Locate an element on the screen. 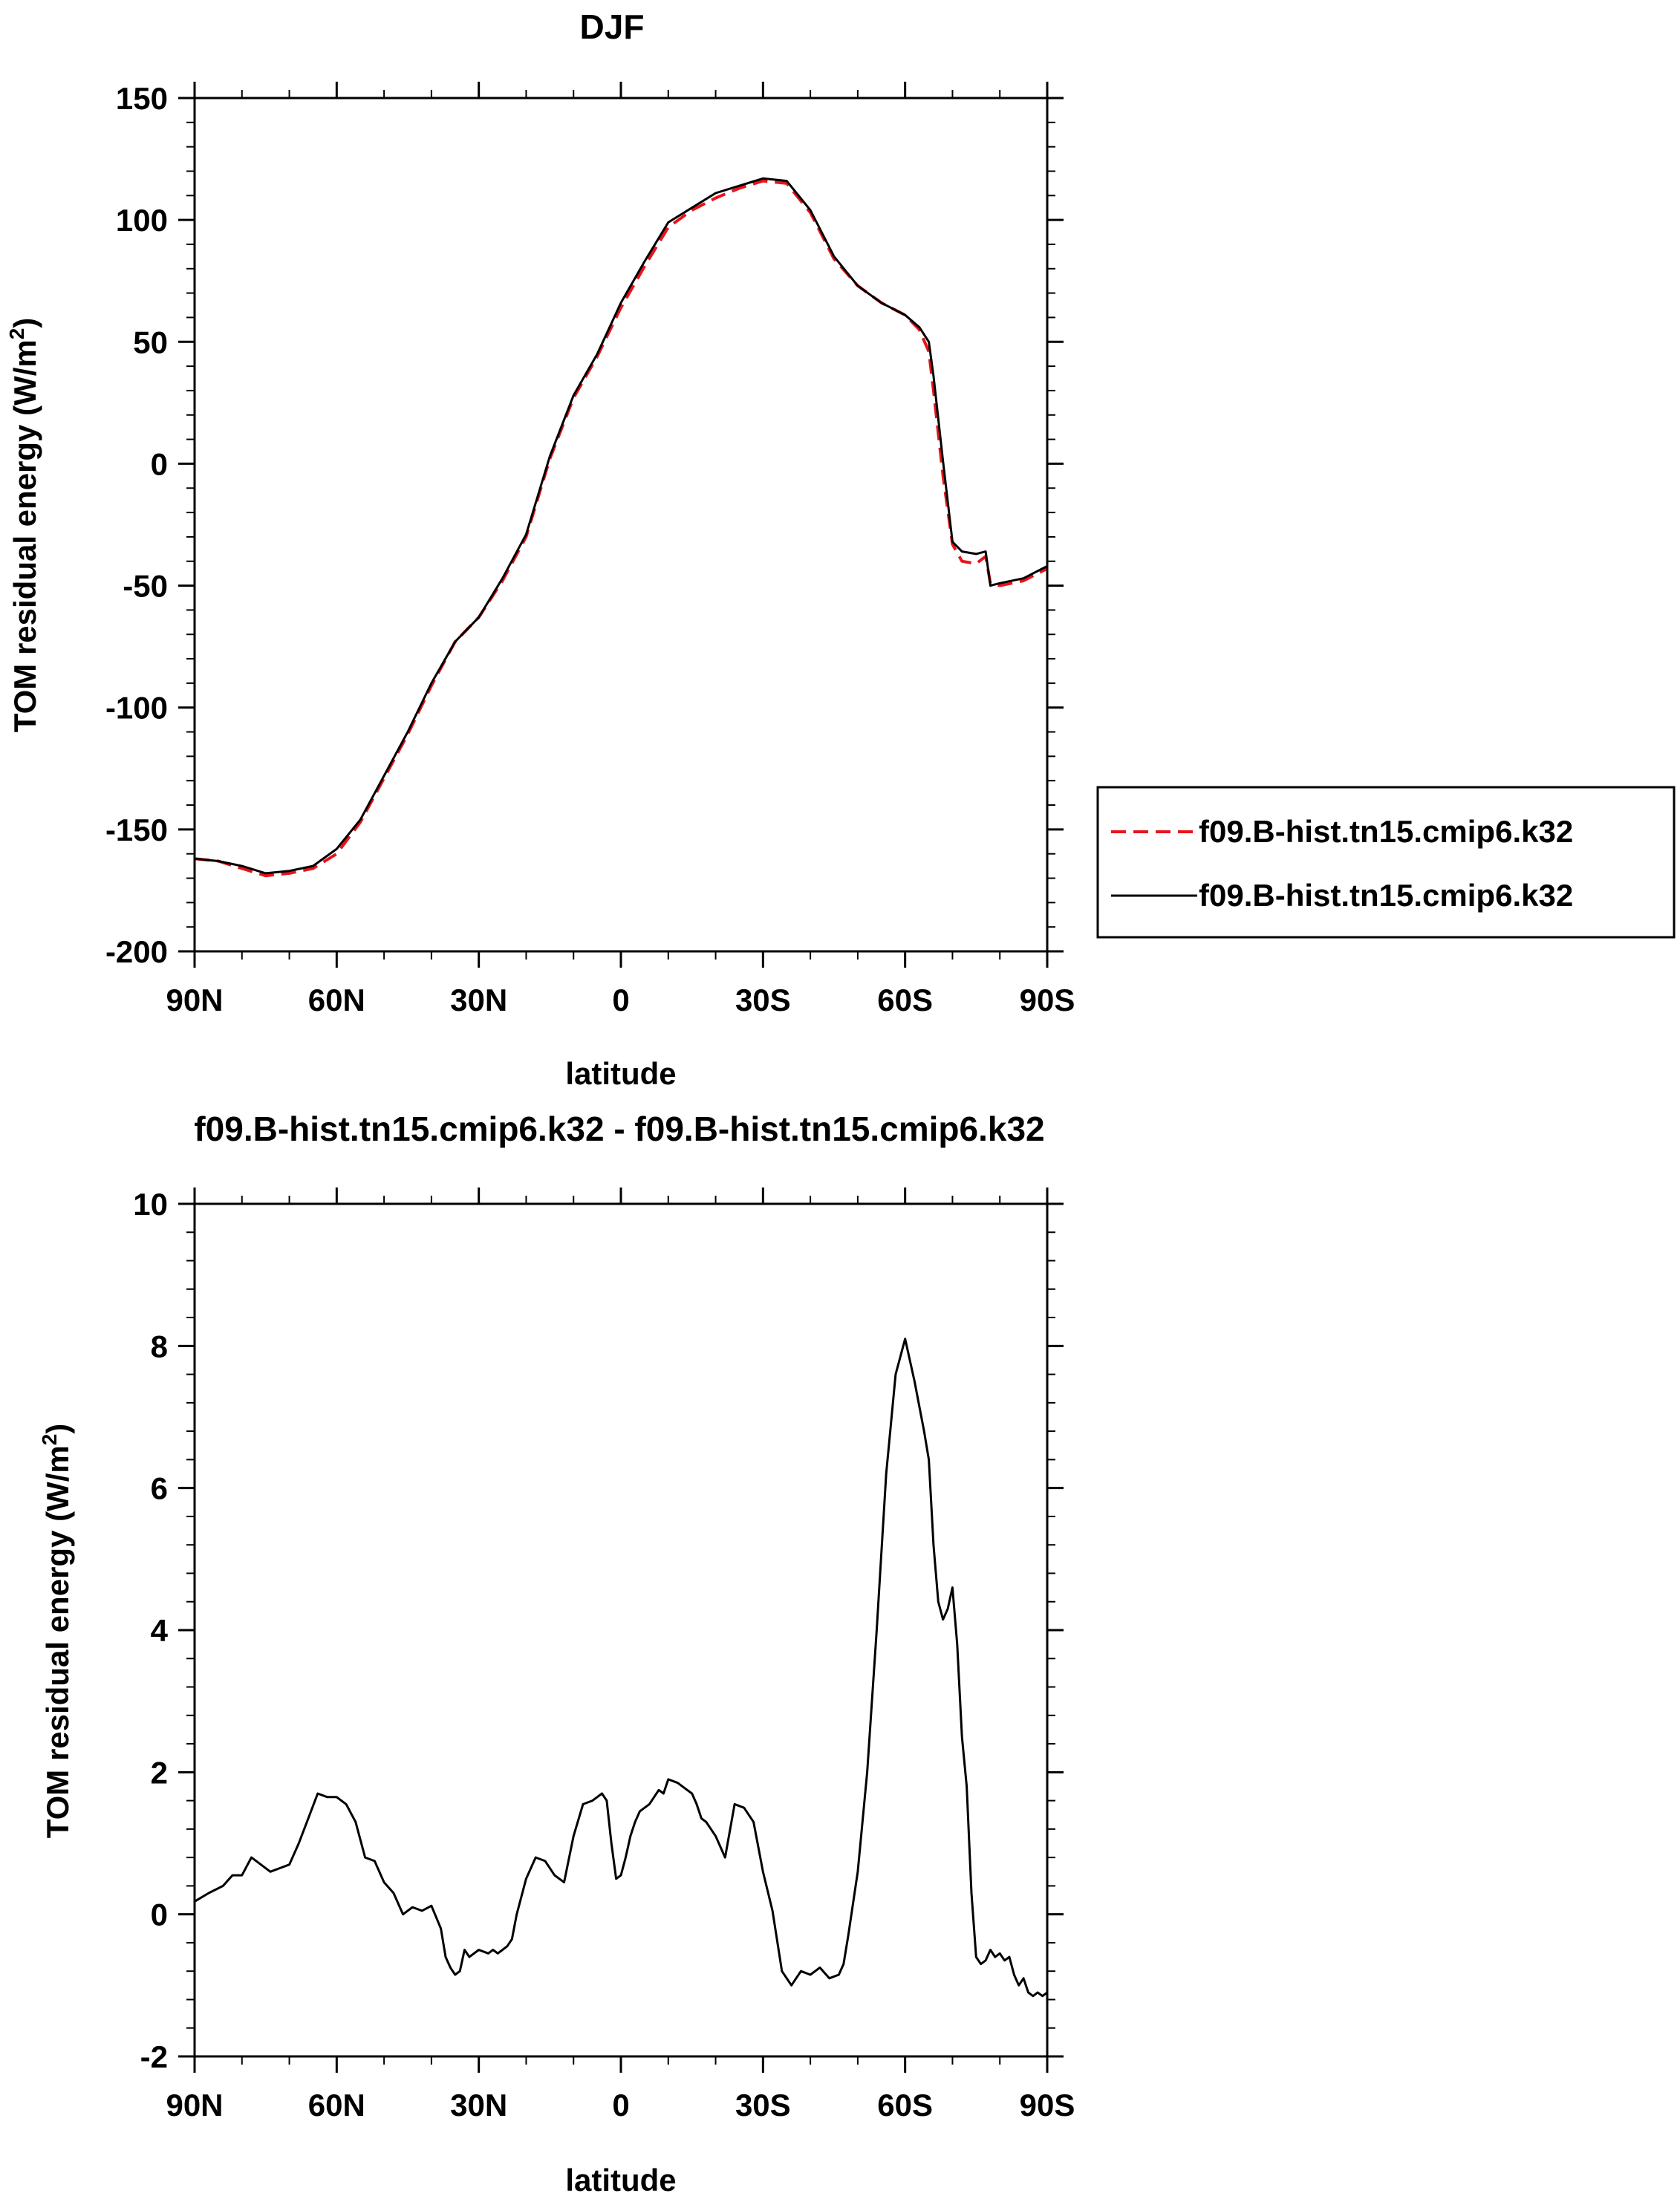  legend-box is located at coordinates (1386, 862).